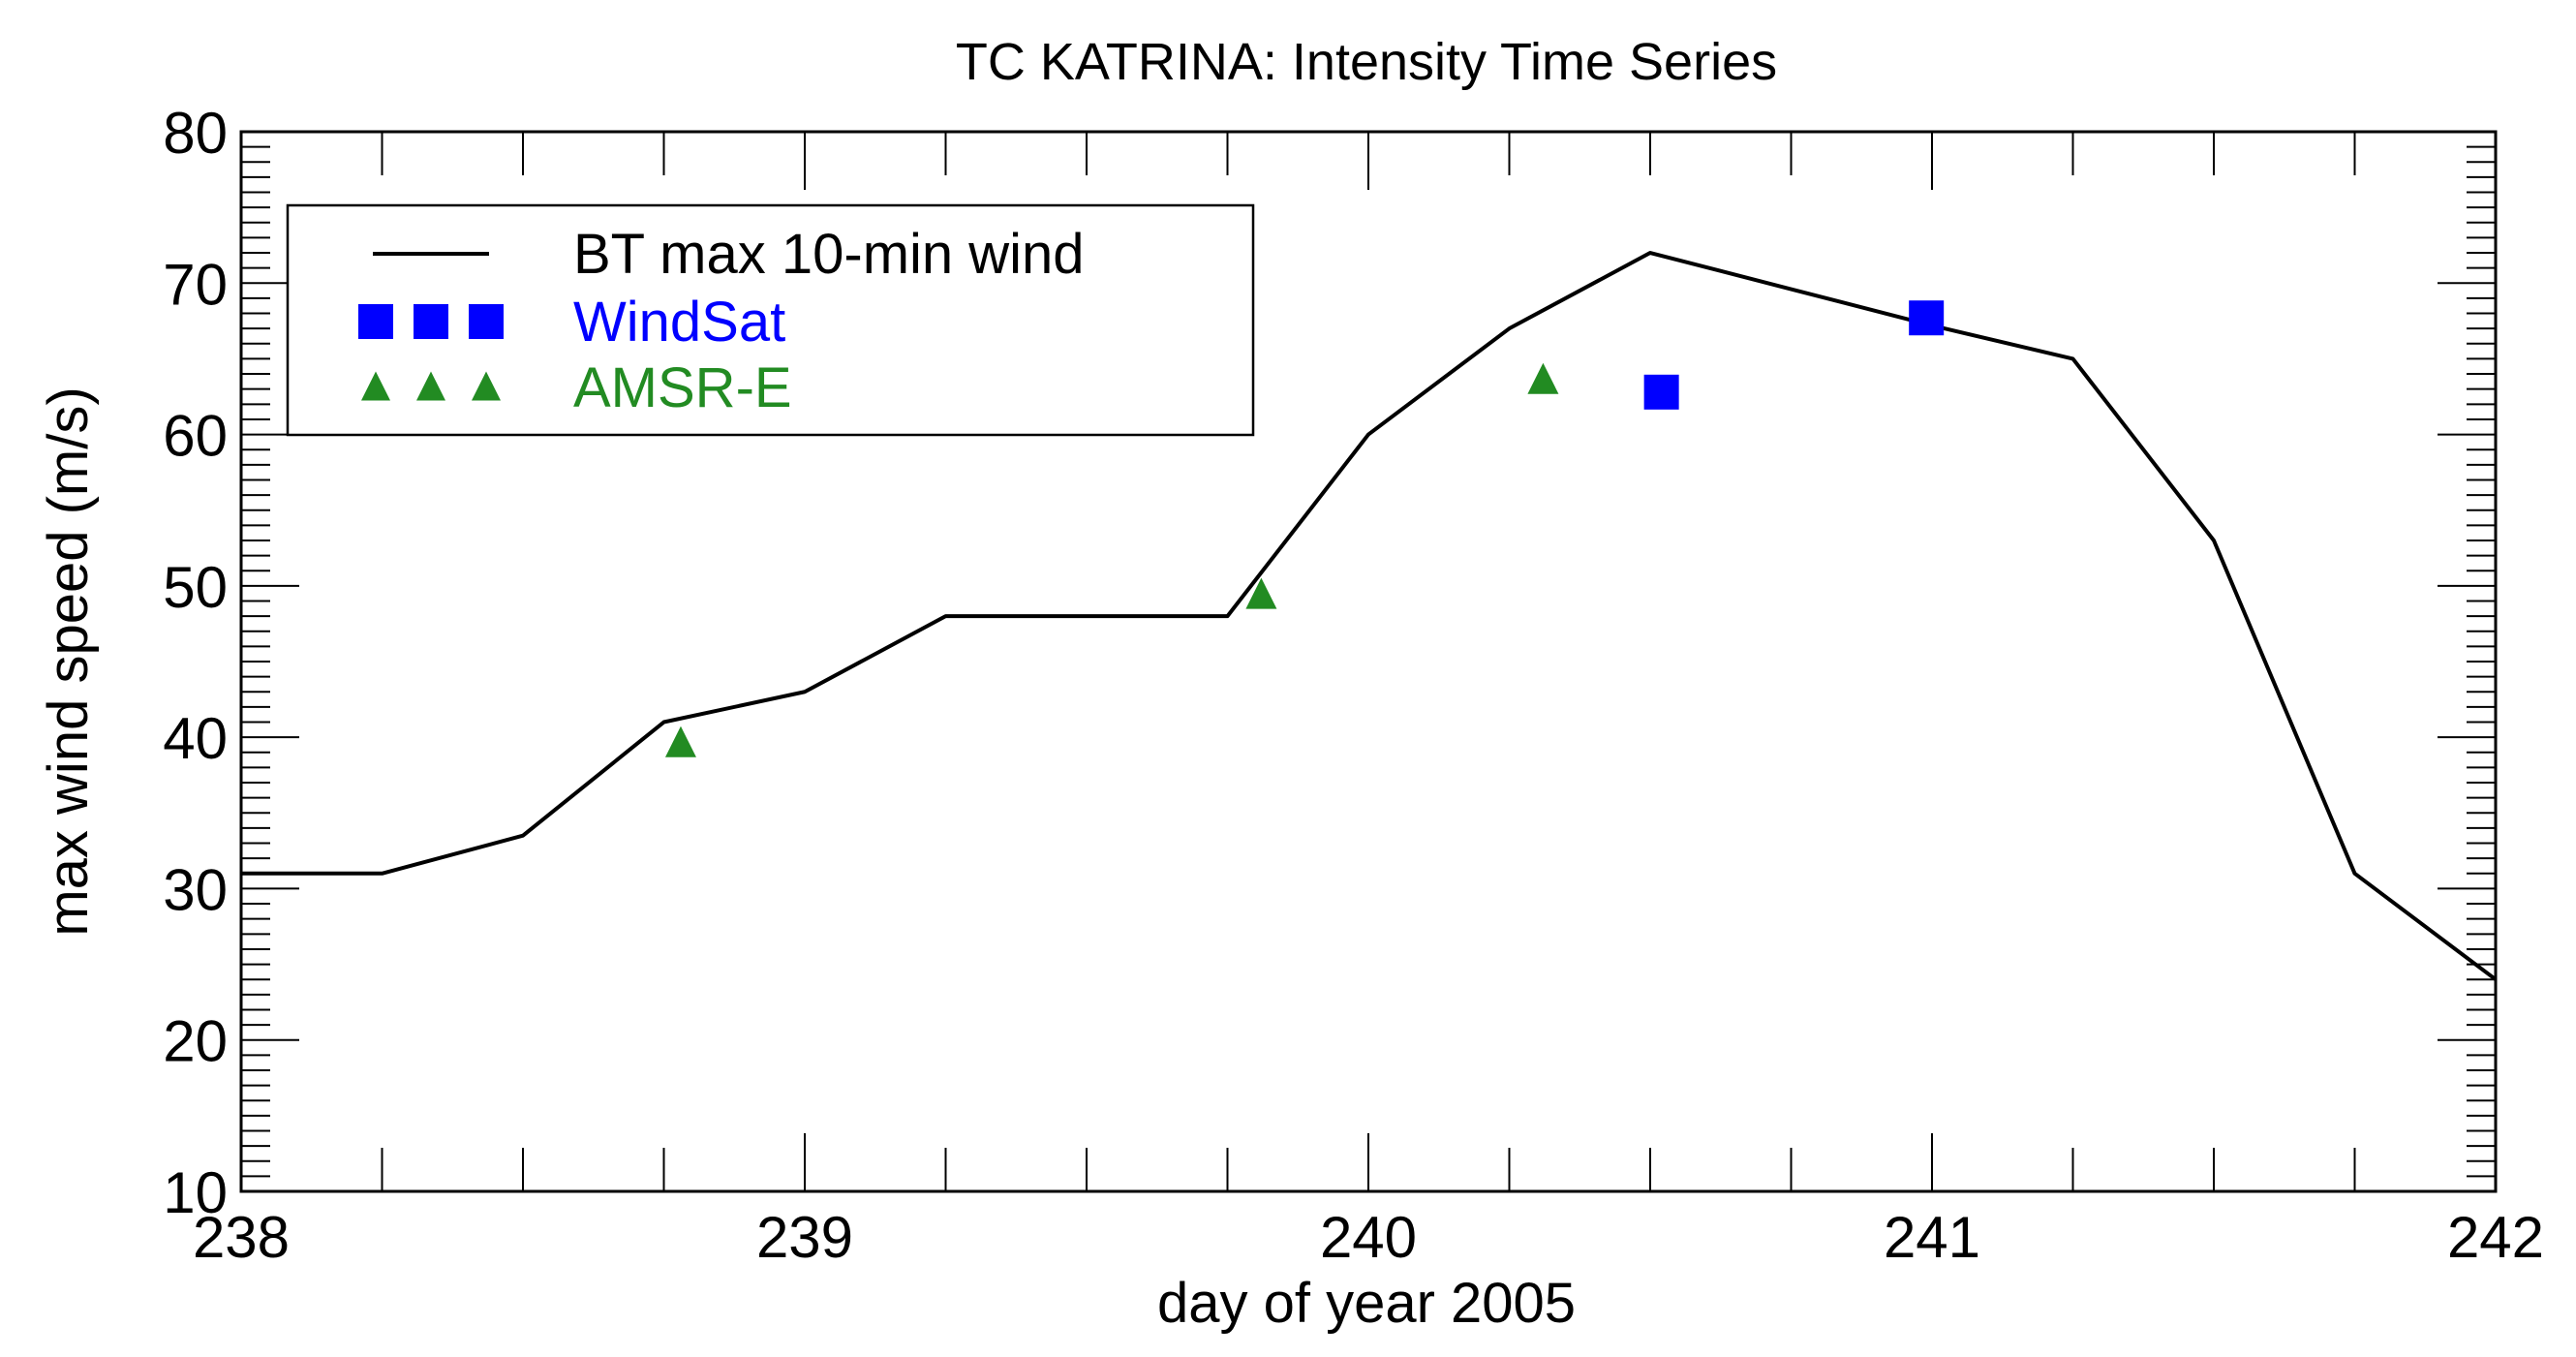 The image size is (2576, 1357). I want to click on y-tick-label: 80, so click(195, 133).